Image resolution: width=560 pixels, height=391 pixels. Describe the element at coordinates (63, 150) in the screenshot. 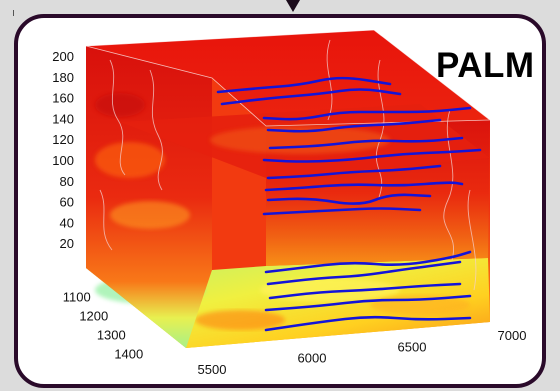

I see `z-axis: 20 40 60 80 100 120 140 160 180 200` at that location.